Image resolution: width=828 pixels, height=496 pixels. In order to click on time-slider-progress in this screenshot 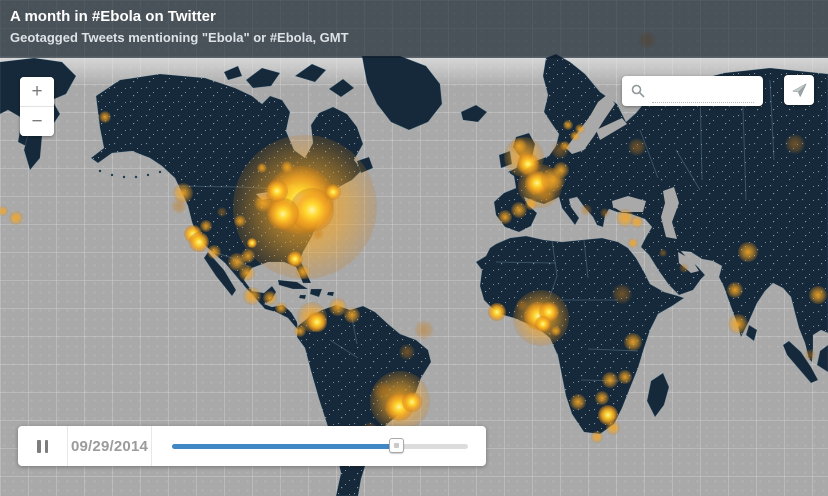, I will do `click(284, 446)`.